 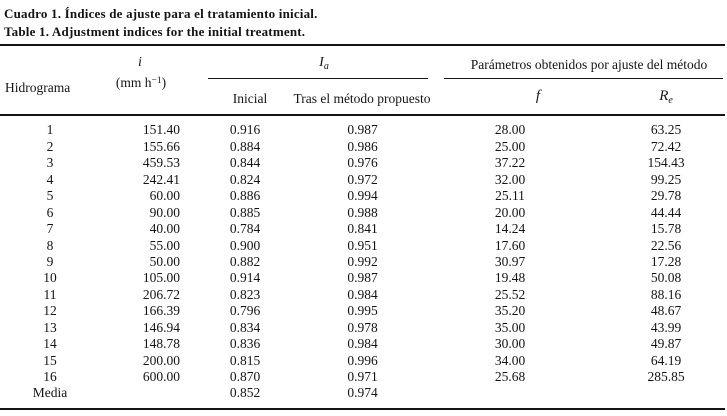 I want to click on re-subscript: e, so click(x=670, y=100).